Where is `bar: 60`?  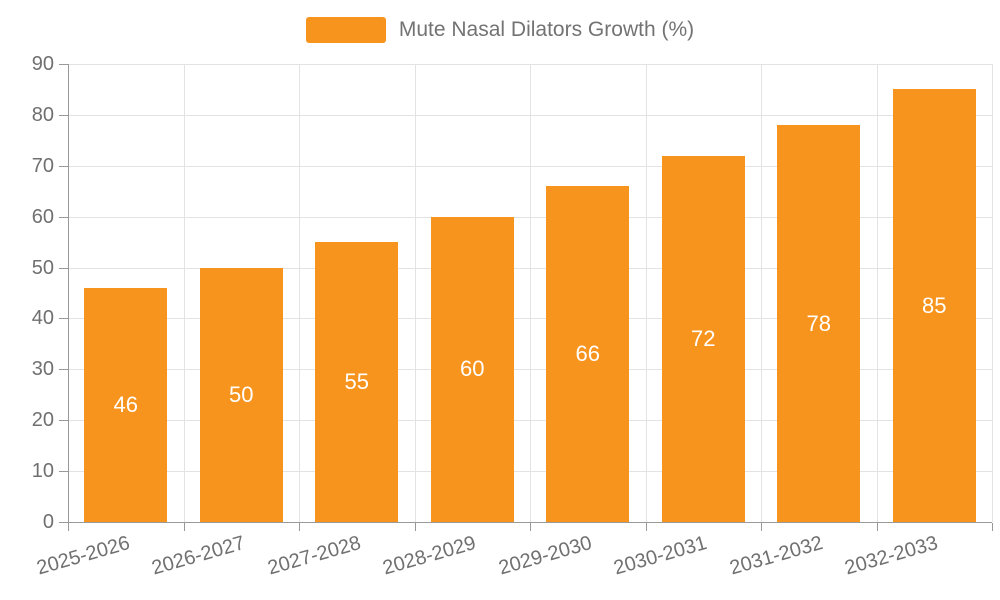
bar: 60 is located at coordinates (472, 369).